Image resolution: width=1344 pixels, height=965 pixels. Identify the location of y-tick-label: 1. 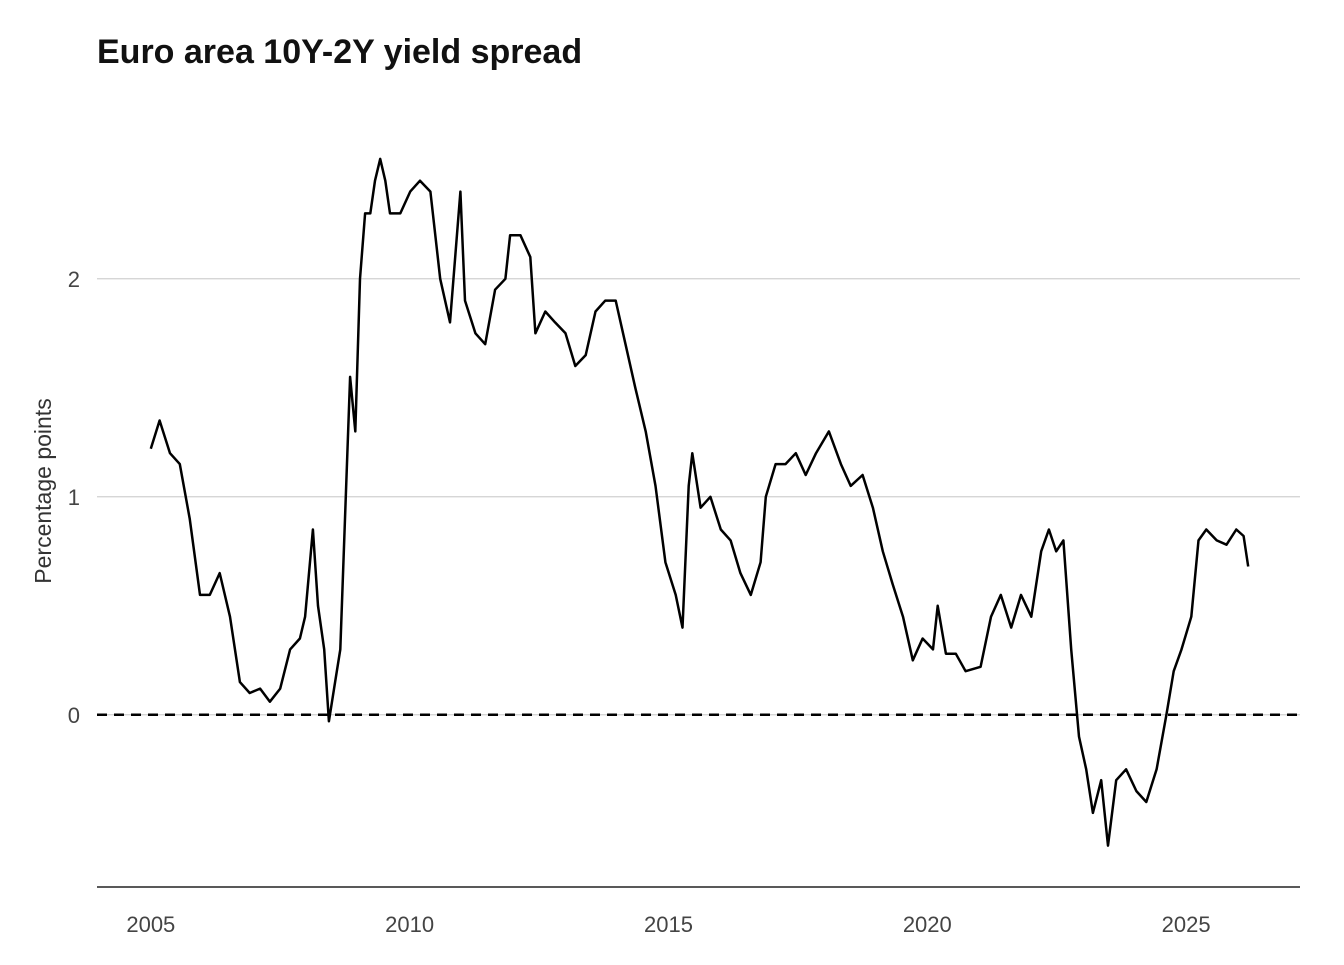
(74, 497).